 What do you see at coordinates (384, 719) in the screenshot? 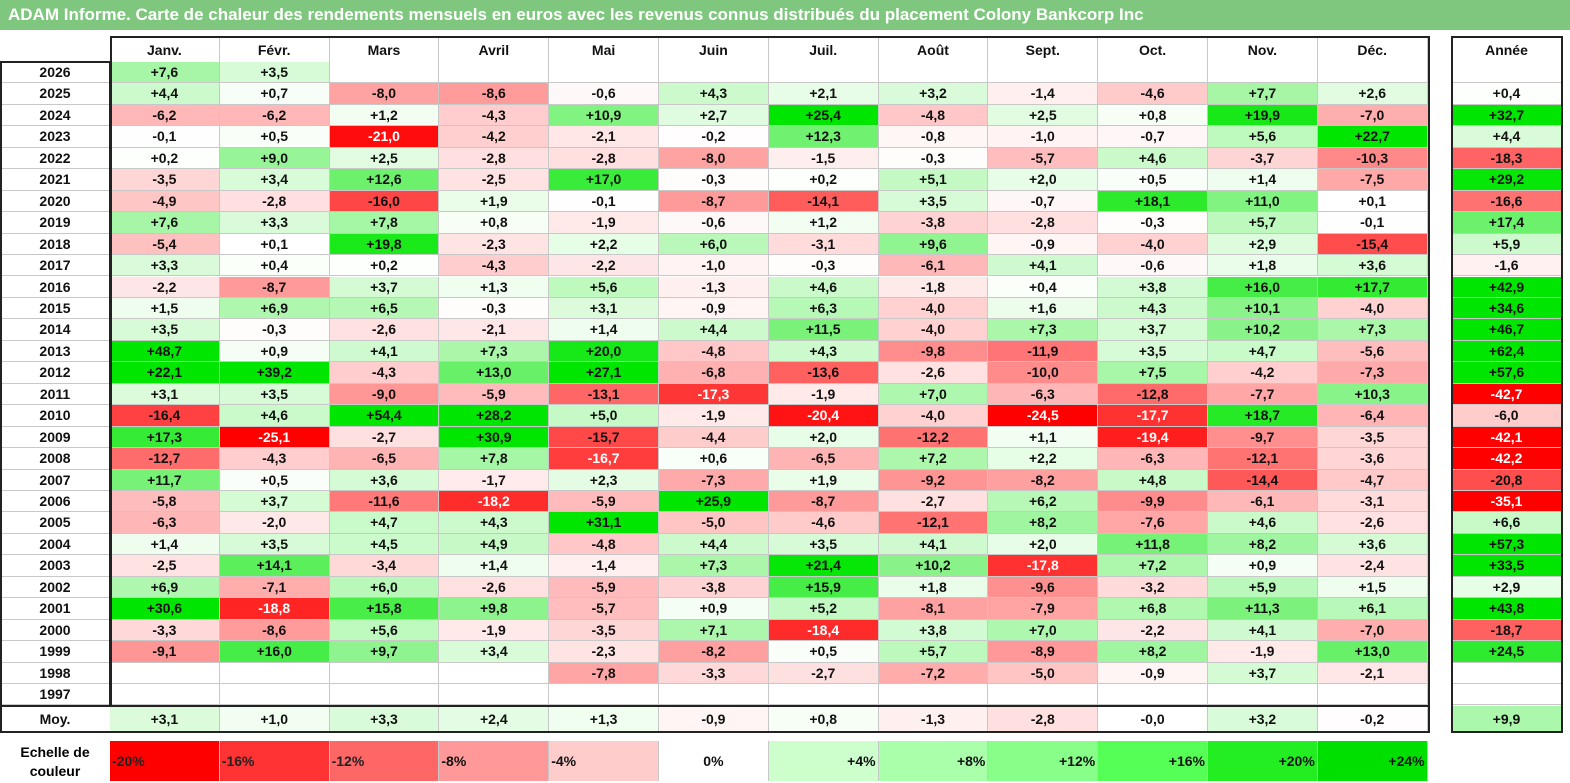
I see `average-cell: +3,3` at bounding box center [384, 719].